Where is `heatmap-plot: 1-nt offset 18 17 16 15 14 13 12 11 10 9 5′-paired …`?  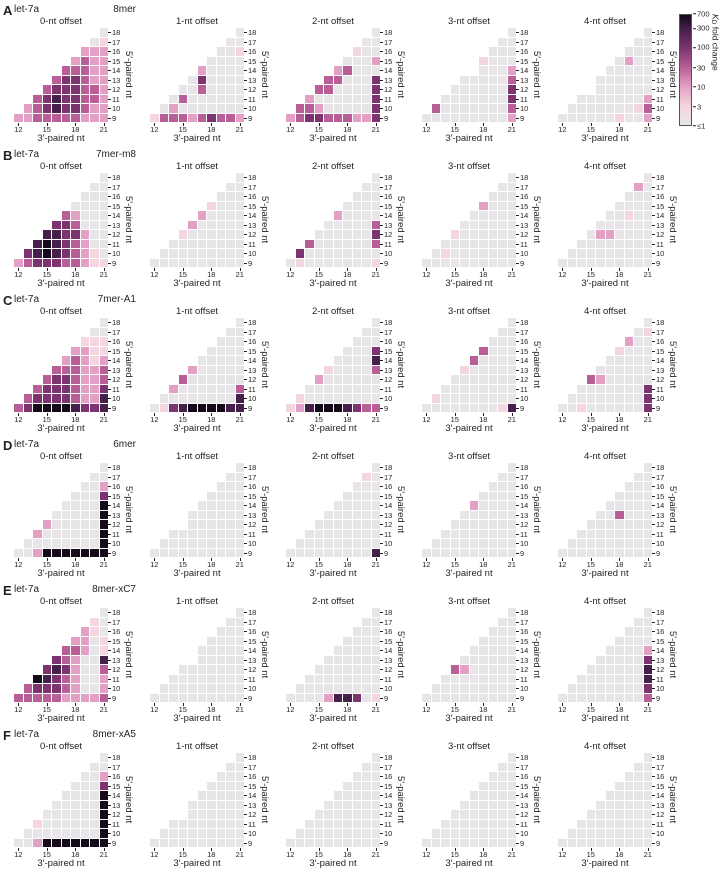 heatmap-plot: 1-nt offset 18 17 16 15 14 13 12 11 10 9 5′-paired … is located at coordinates (218, 221).